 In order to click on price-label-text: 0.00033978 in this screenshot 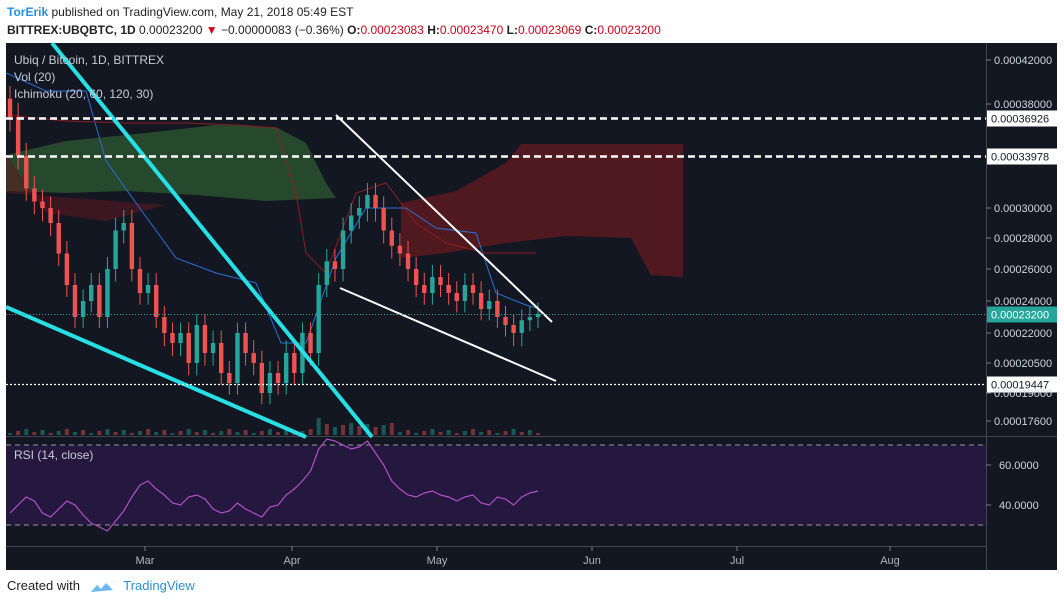, I will do `click(1020, 158)`.